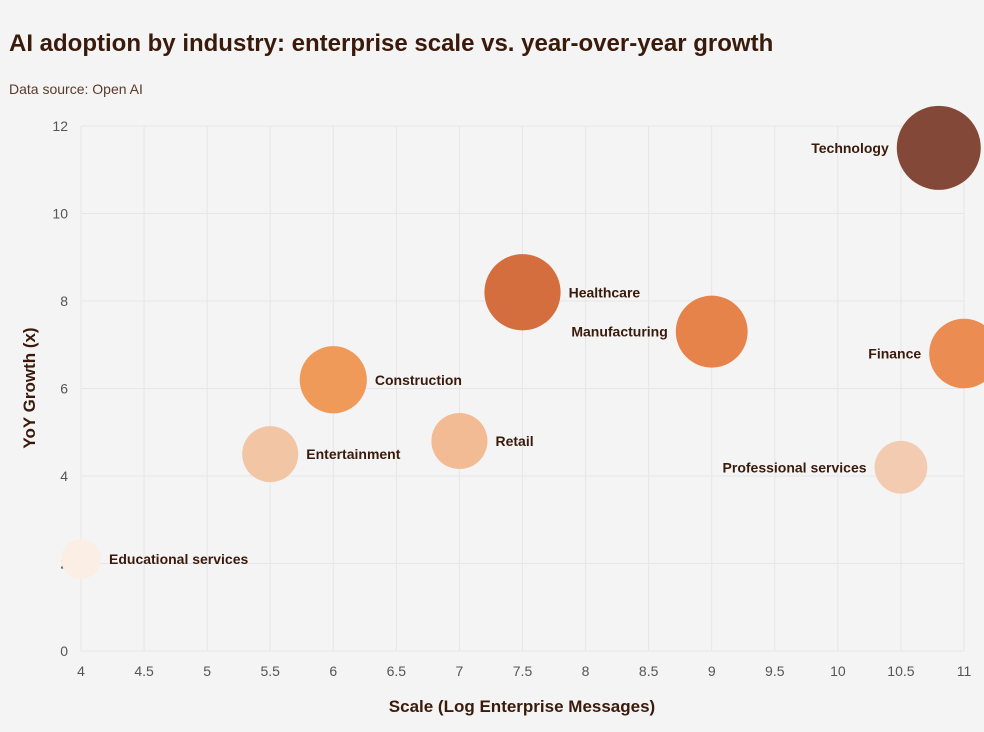  Describe the element at coordinates (207, 671) in the screenshot. I see `x-tick-label: 5` at that location.